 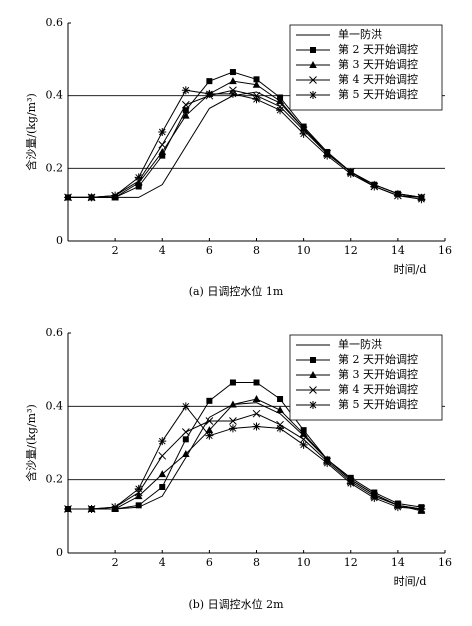 What do you see at coordinates (378, 359) in the screenshot?
I see `legend-label: 第 2 天开始调控` at bounding box center [378, 359].